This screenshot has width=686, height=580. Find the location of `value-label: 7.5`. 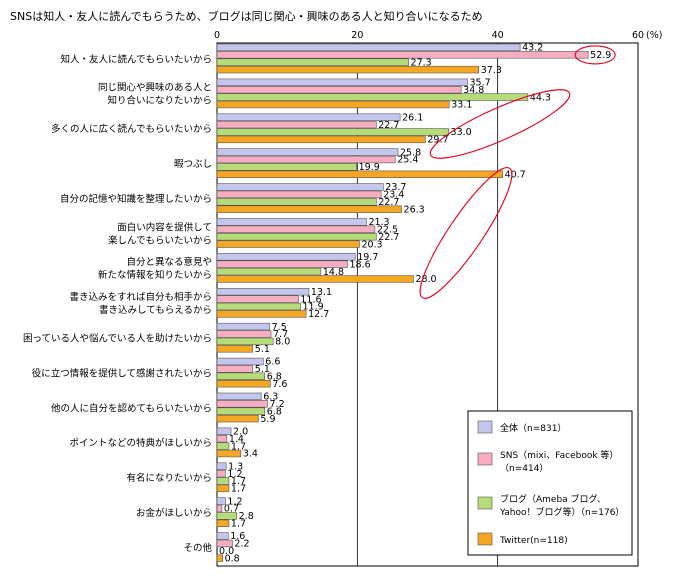

value-label: 7.5 is located at coordinates (279, 327).